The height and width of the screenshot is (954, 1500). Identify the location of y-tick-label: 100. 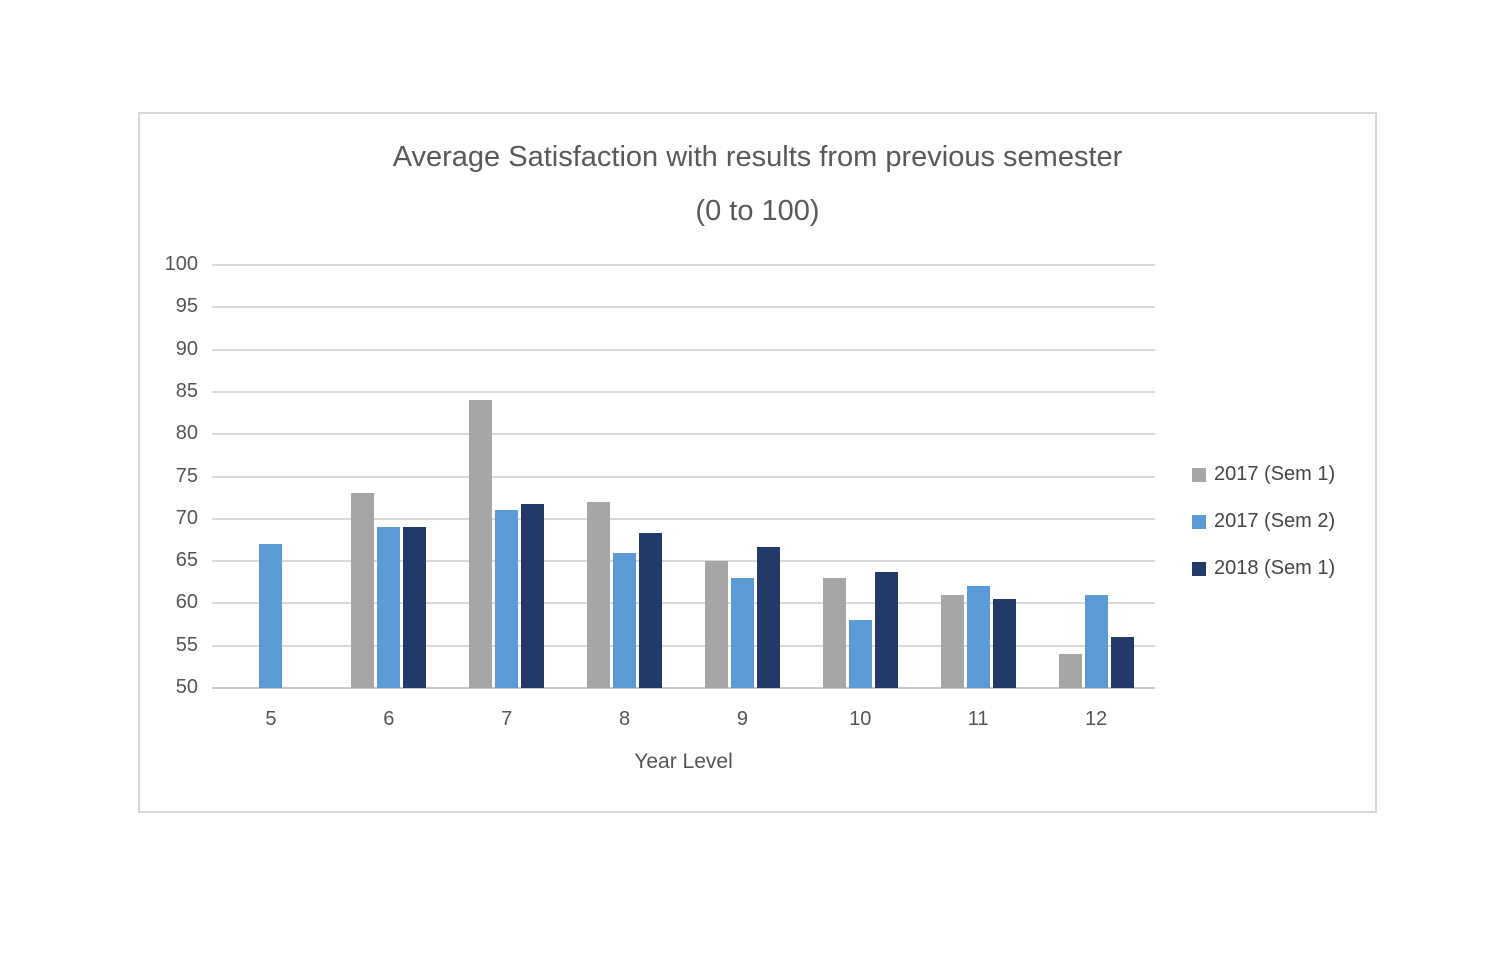
(181, 264).